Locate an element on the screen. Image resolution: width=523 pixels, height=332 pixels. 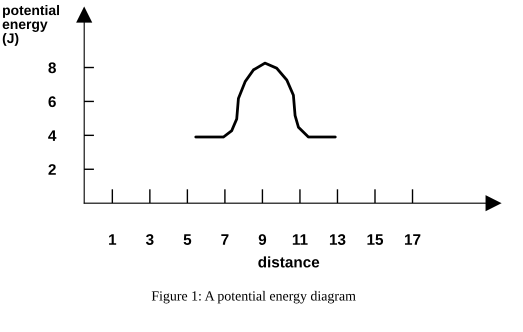
y-axis-title: potential energy (J) is located at coordinates (30, 25).